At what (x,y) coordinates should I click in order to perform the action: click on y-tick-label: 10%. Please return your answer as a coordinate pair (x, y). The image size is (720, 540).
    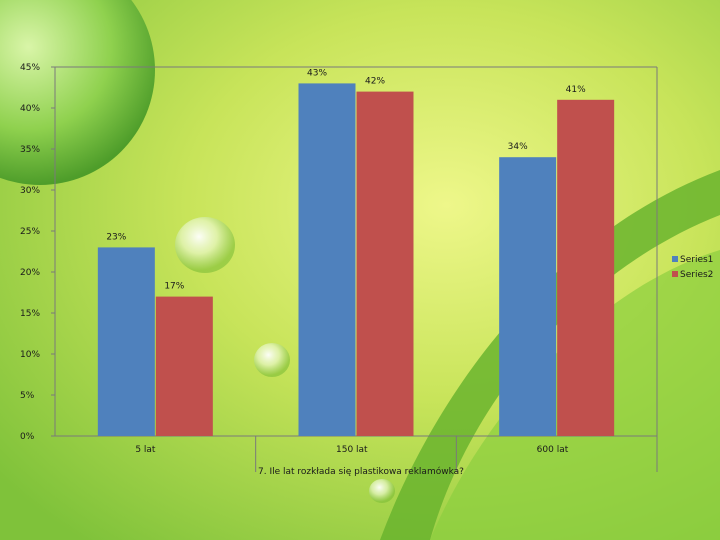
    Looking at the image, I should click on (30, 355).